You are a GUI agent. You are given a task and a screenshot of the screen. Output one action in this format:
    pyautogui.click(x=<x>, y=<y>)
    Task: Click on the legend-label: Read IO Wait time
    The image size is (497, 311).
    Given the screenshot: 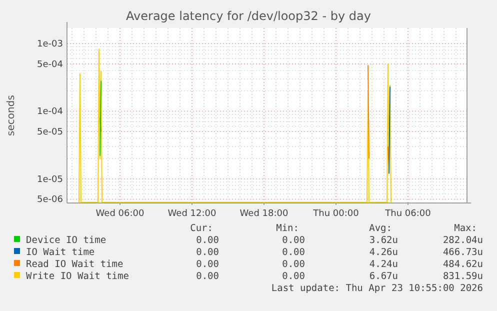 What is the action you would take?
    pyautogui.click(x=75, y=264)
    